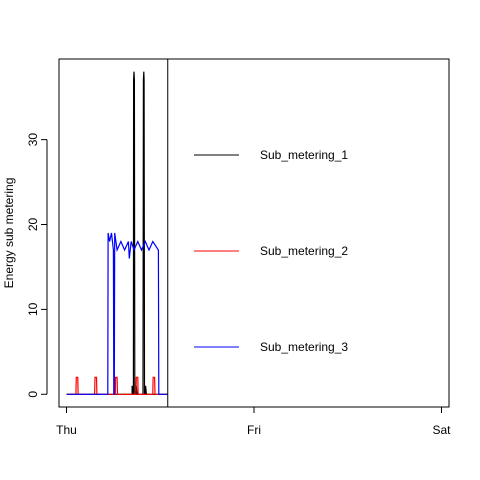 The height and width of the screenshot is (480, 480). I want to click on x-tick-label: Sat, so click(441, 430).